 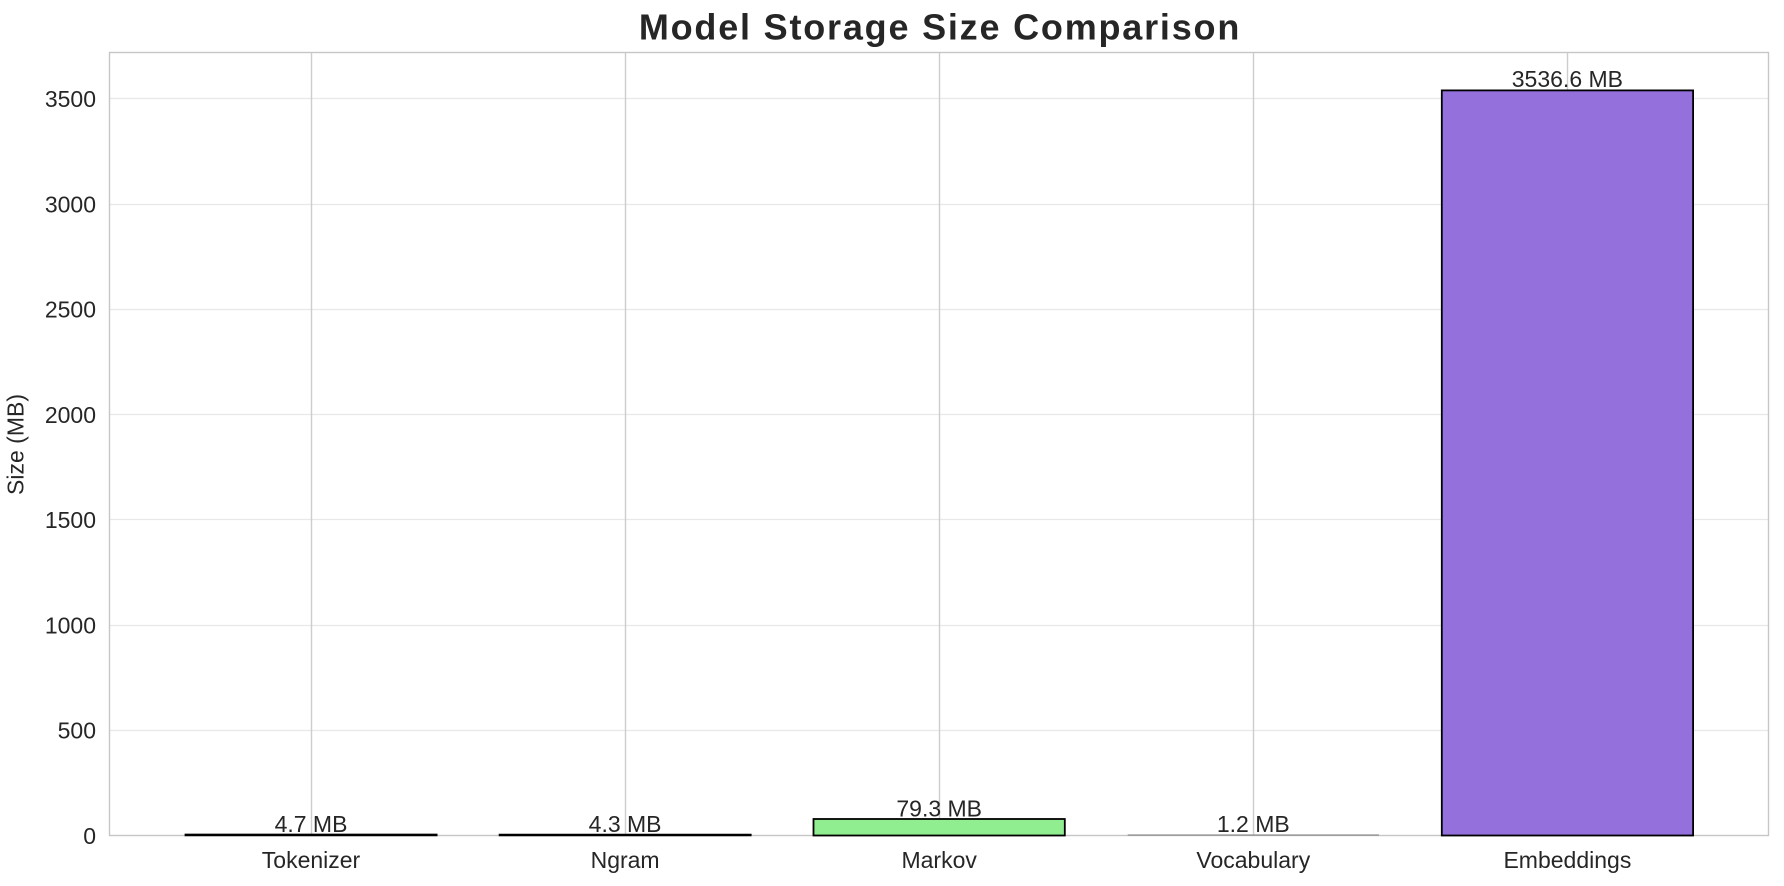 I want to click on svg-text: Vocabulary, so click(x=1253, y=860).